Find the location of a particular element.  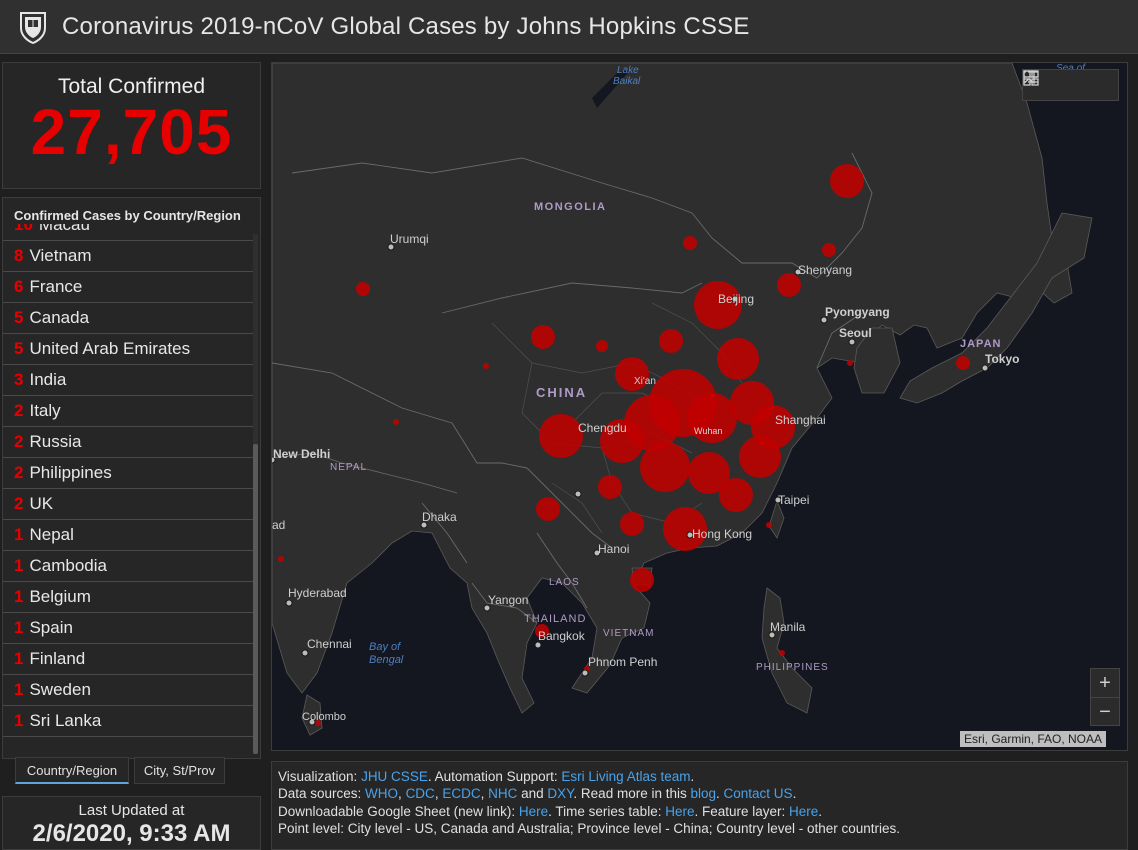

country-name: Nepal is located at coordinates (51, 534).